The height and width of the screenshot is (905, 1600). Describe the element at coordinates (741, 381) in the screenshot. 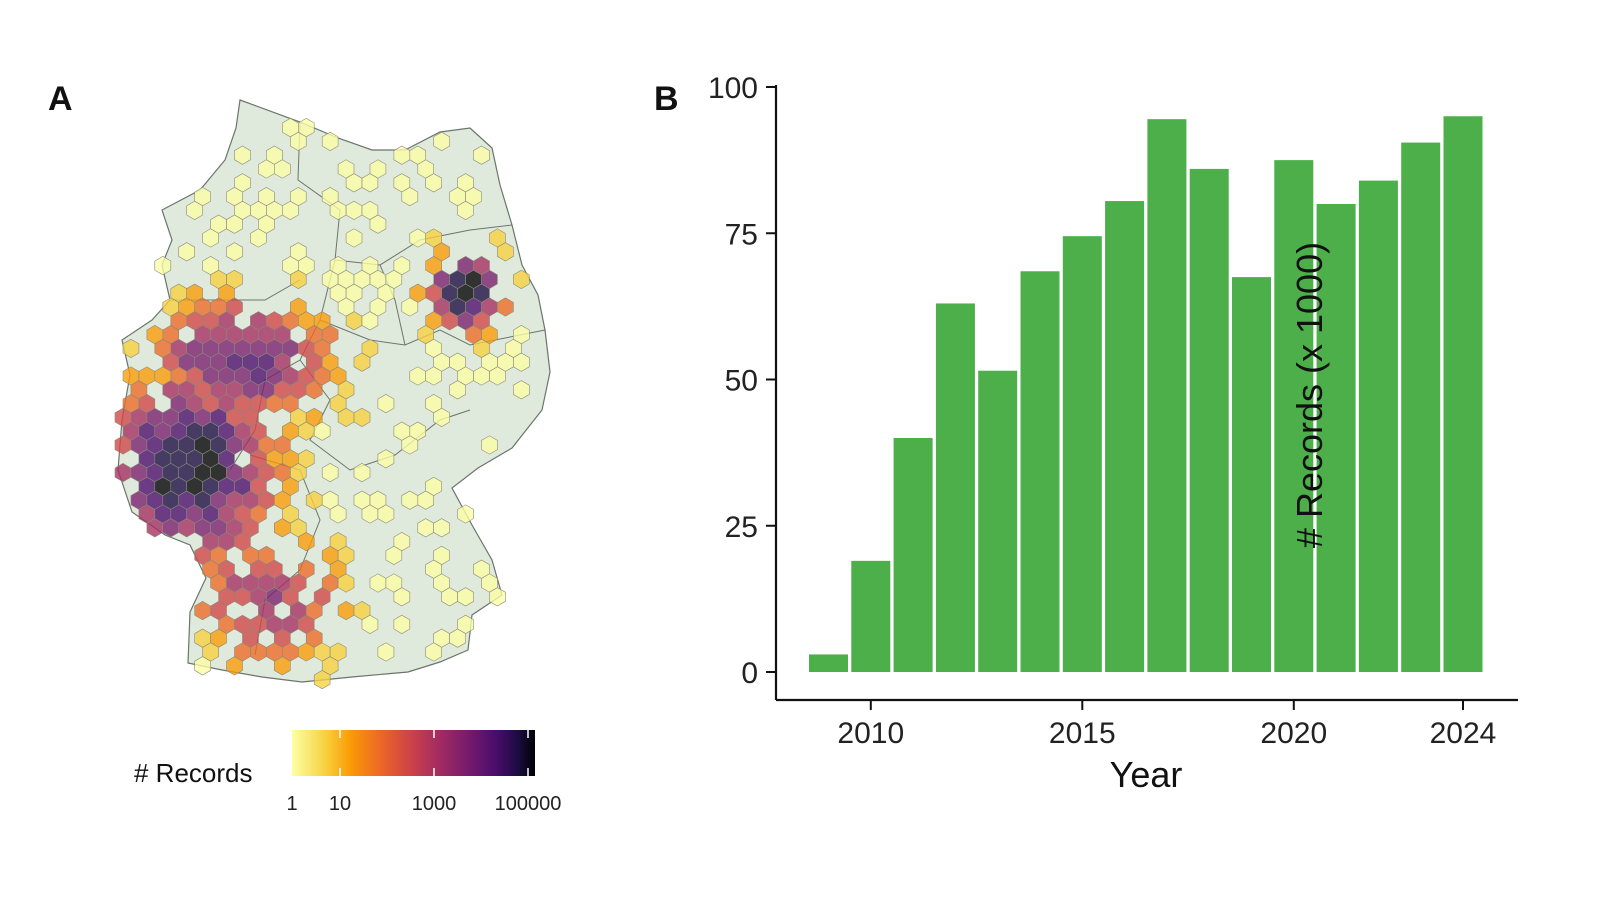

I see `y-tick-label: 50` at that location.